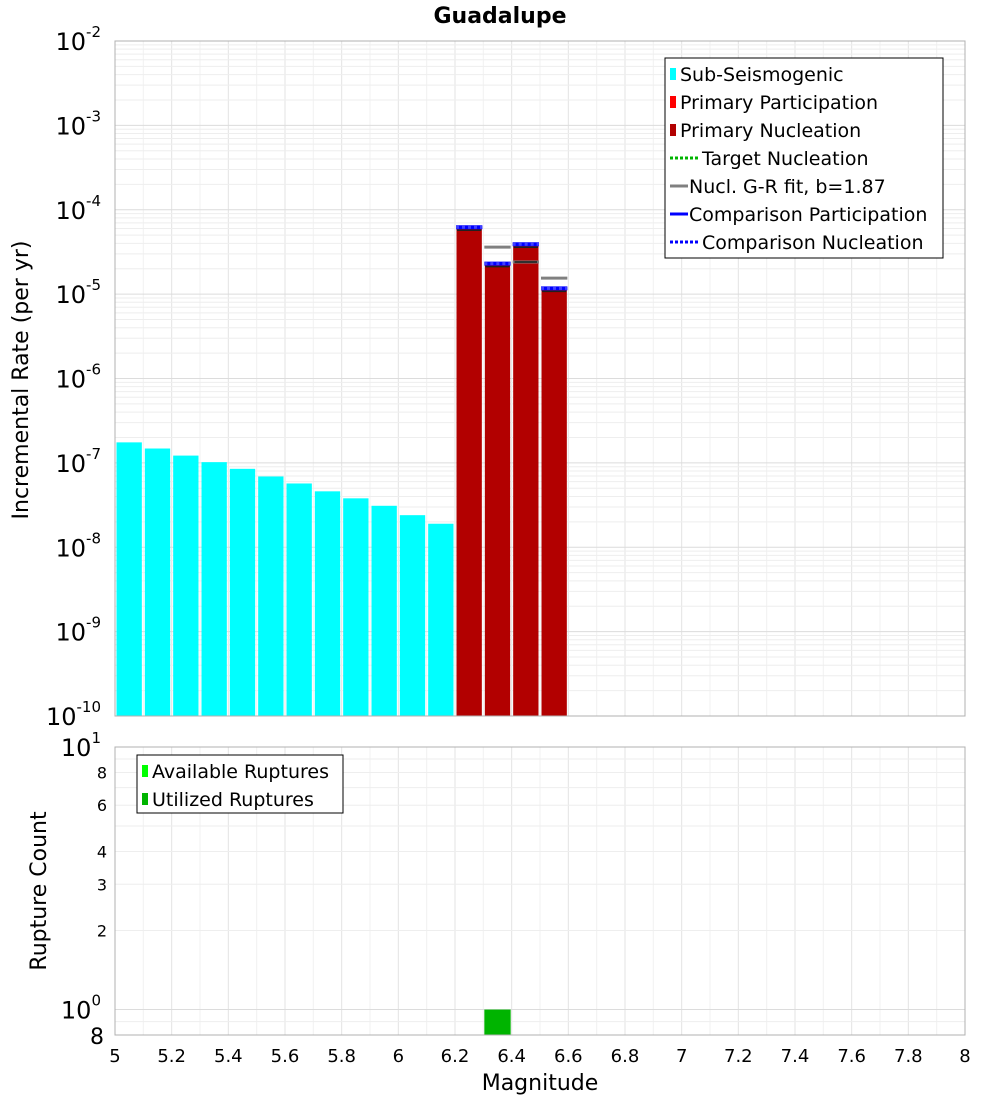 This screenshot has width=1000, height=1100. I want to click on x-tick-label: 7.4, so click(795, 1056).